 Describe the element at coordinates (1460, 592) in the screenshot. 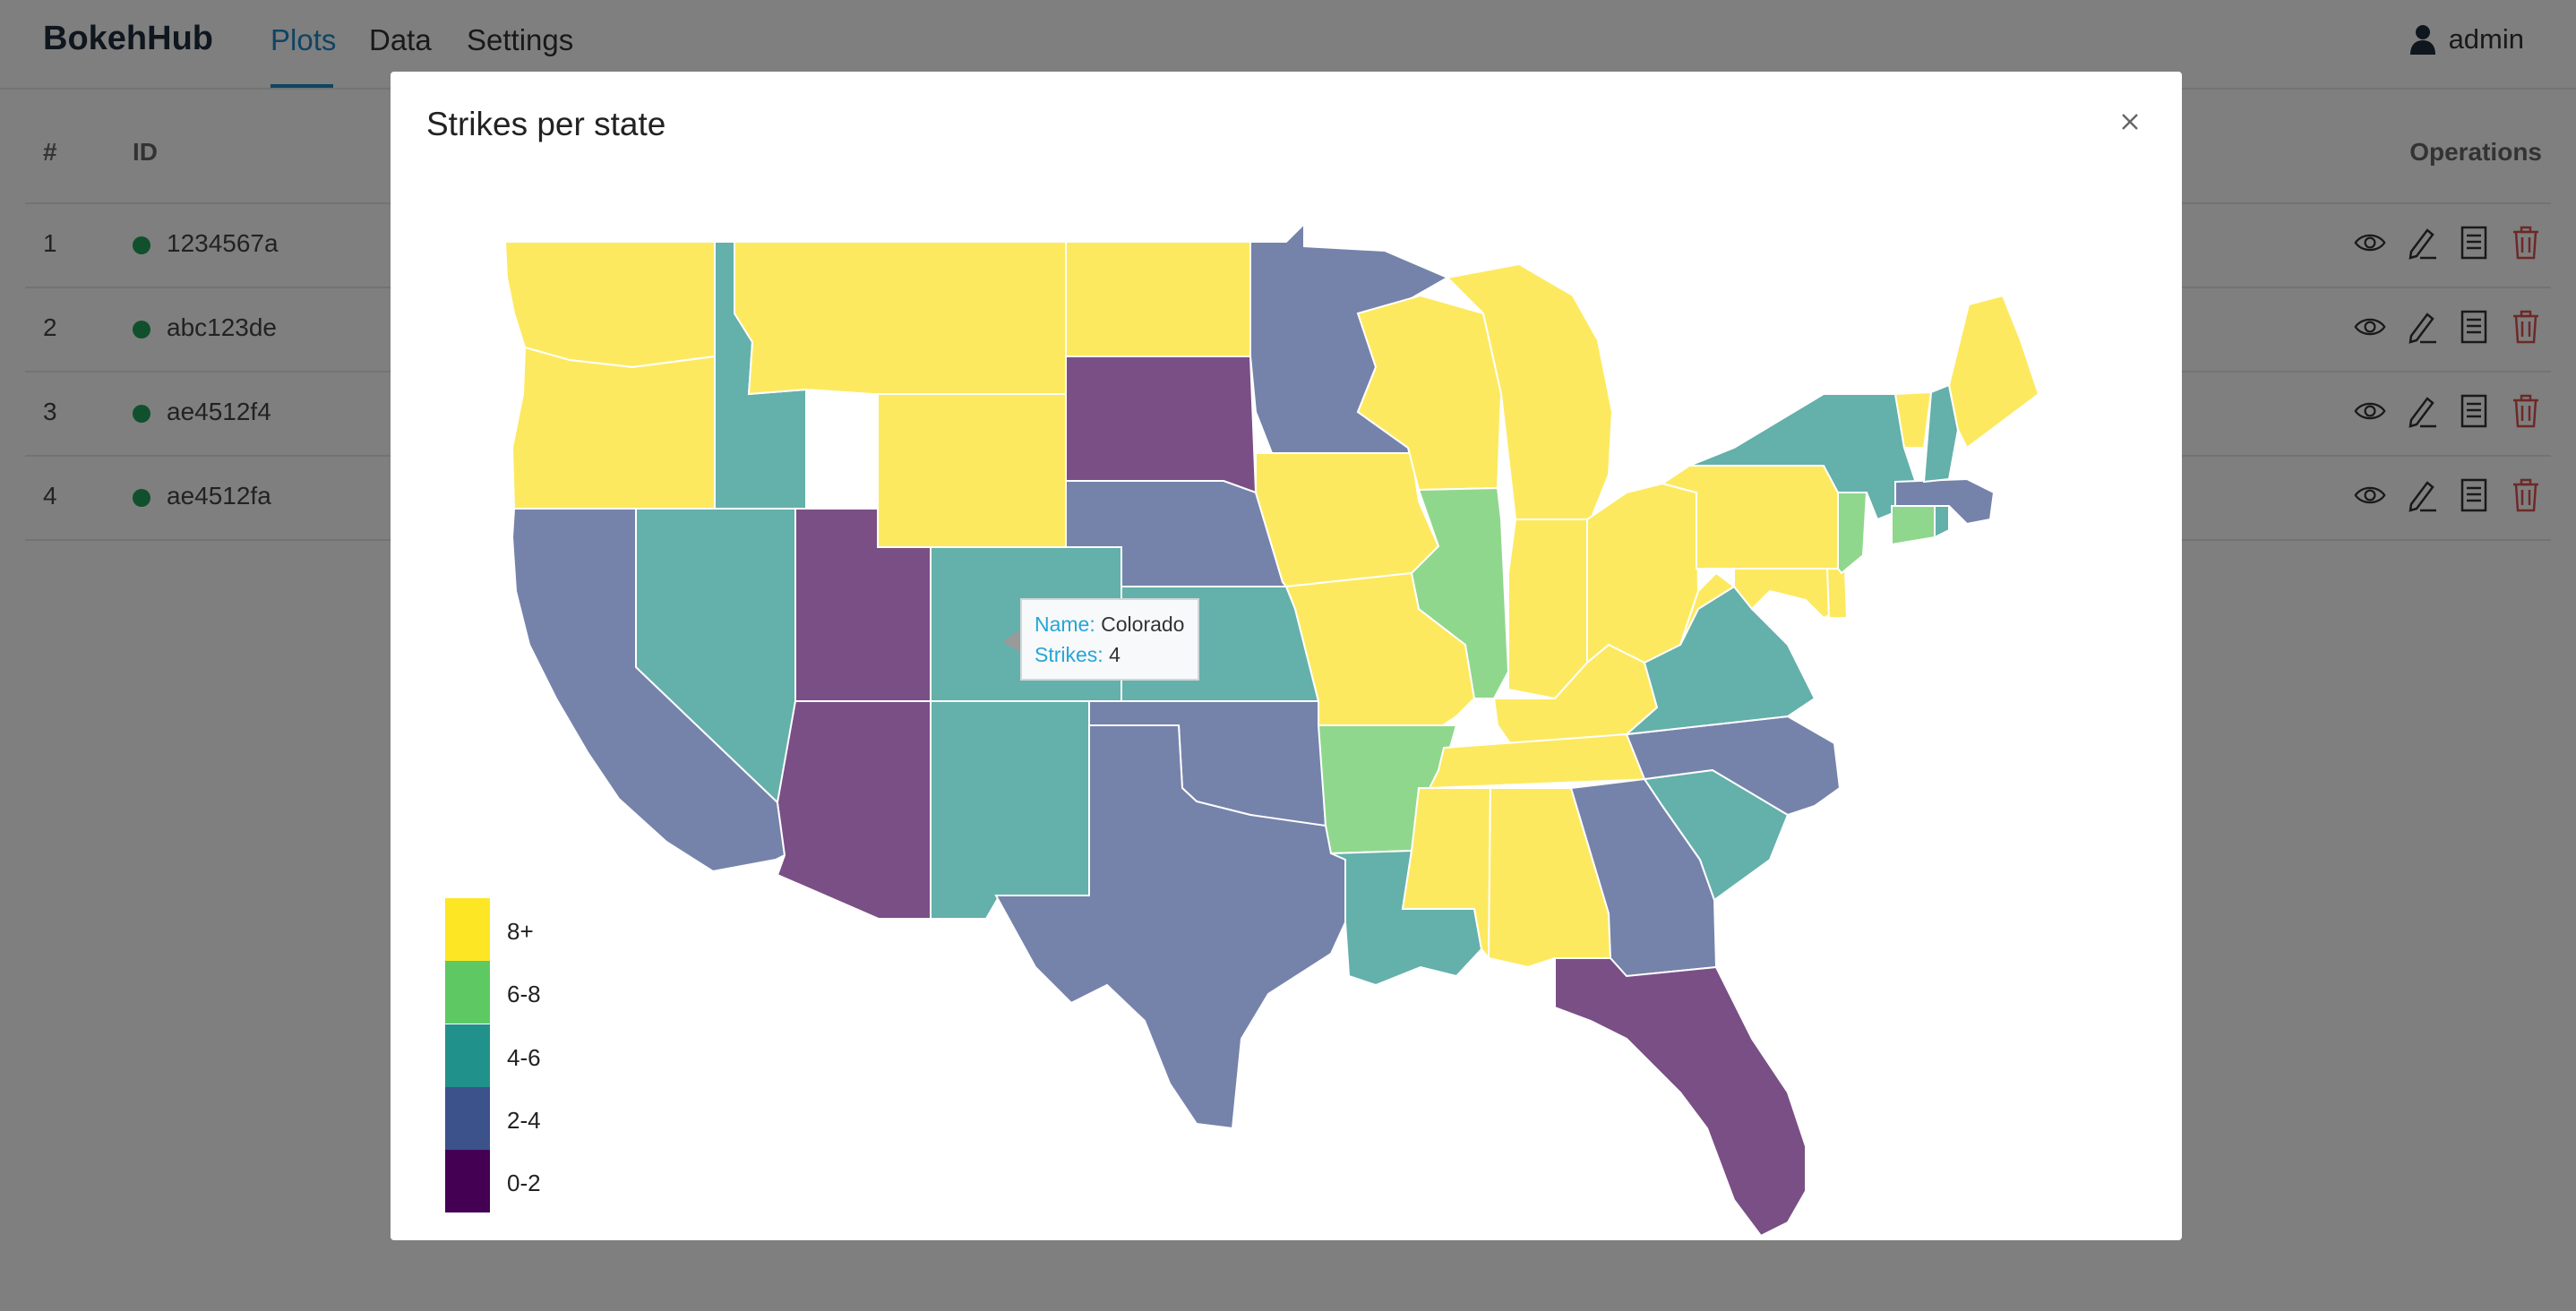

I see `state-illinois` at that location.